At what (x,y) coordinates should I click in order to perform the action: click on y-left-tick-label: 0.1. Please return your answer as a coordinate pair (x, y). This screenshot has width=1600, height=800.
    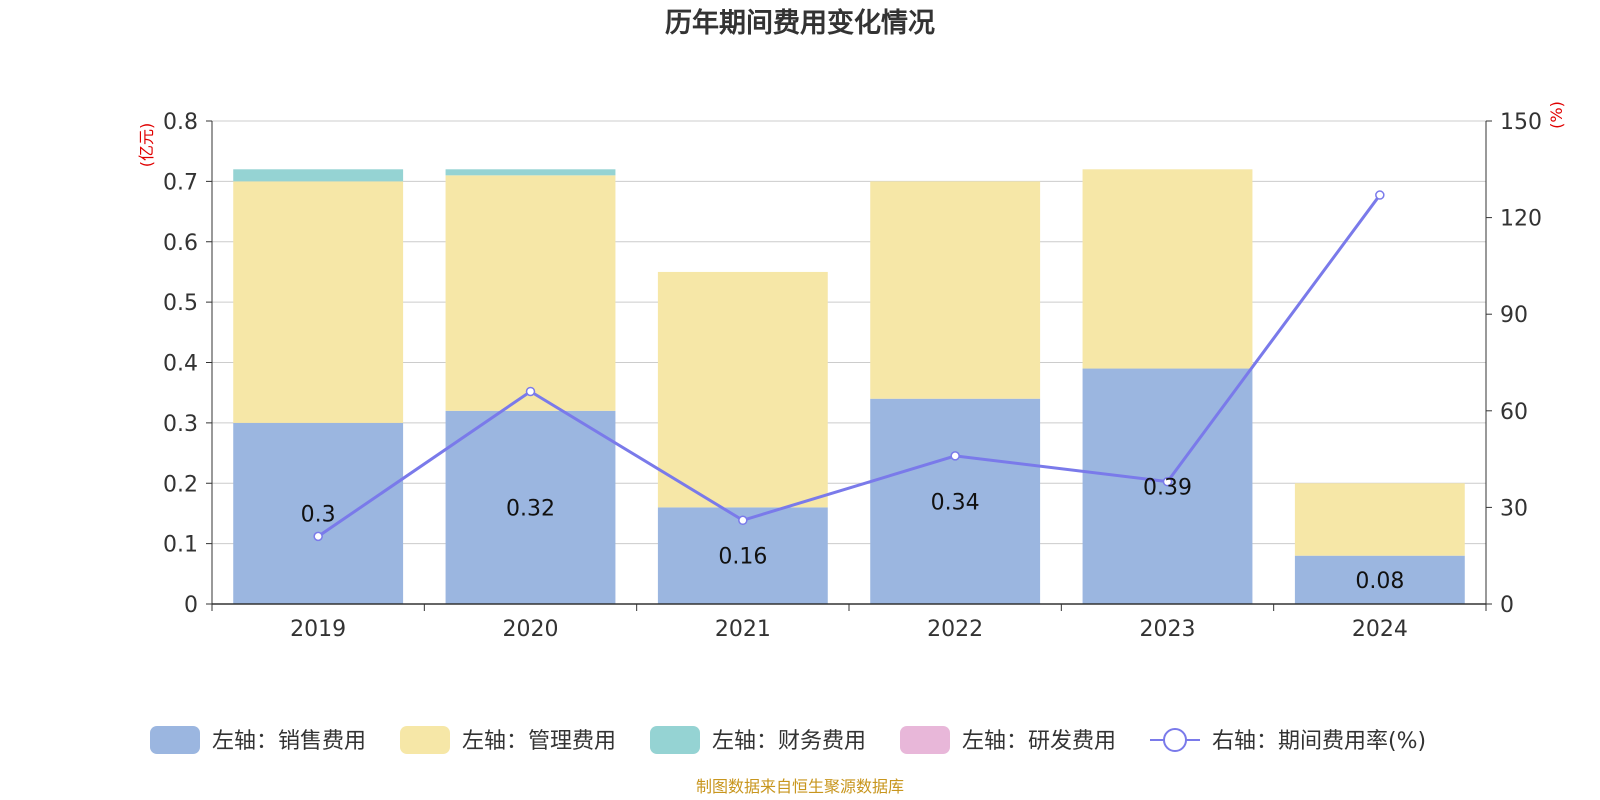
    Looking at the image, I should click on (180, 545).